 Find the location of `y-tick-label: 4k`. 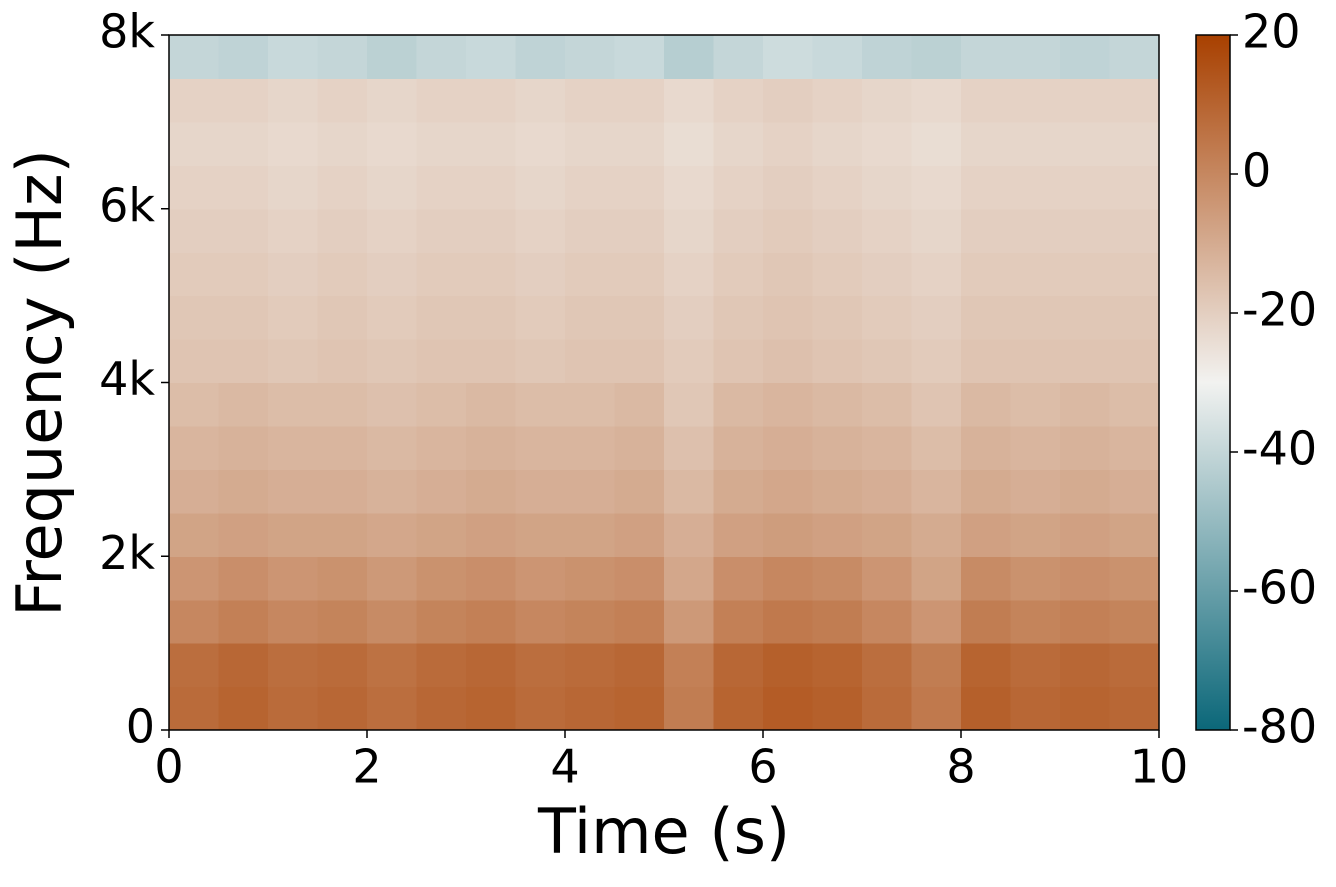

y-tick-label: 4k is located at coordinates (127, 379).